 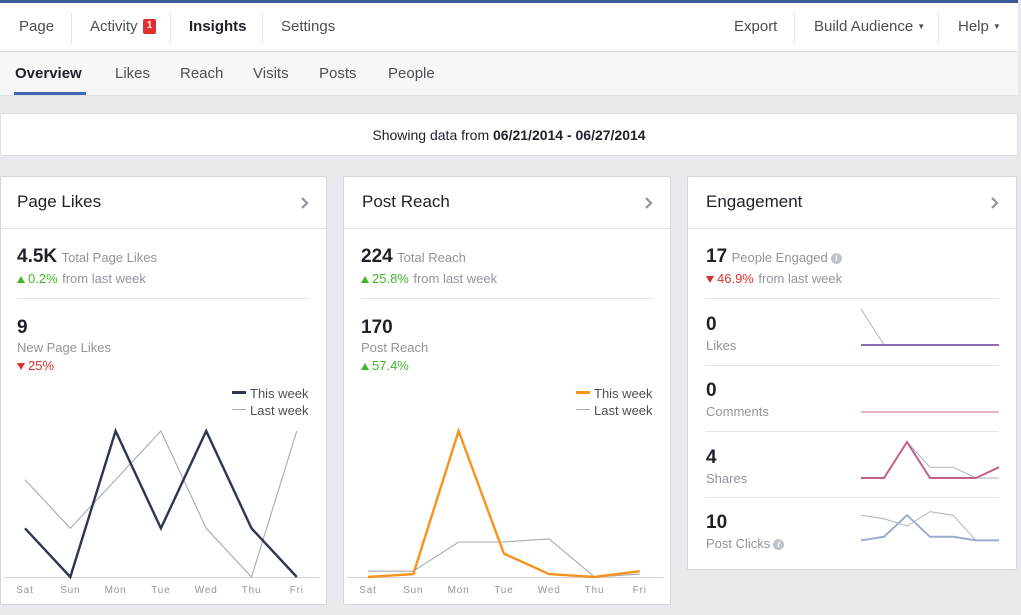 I want to click on likes-label: Likes, so click(x=721, y=345).